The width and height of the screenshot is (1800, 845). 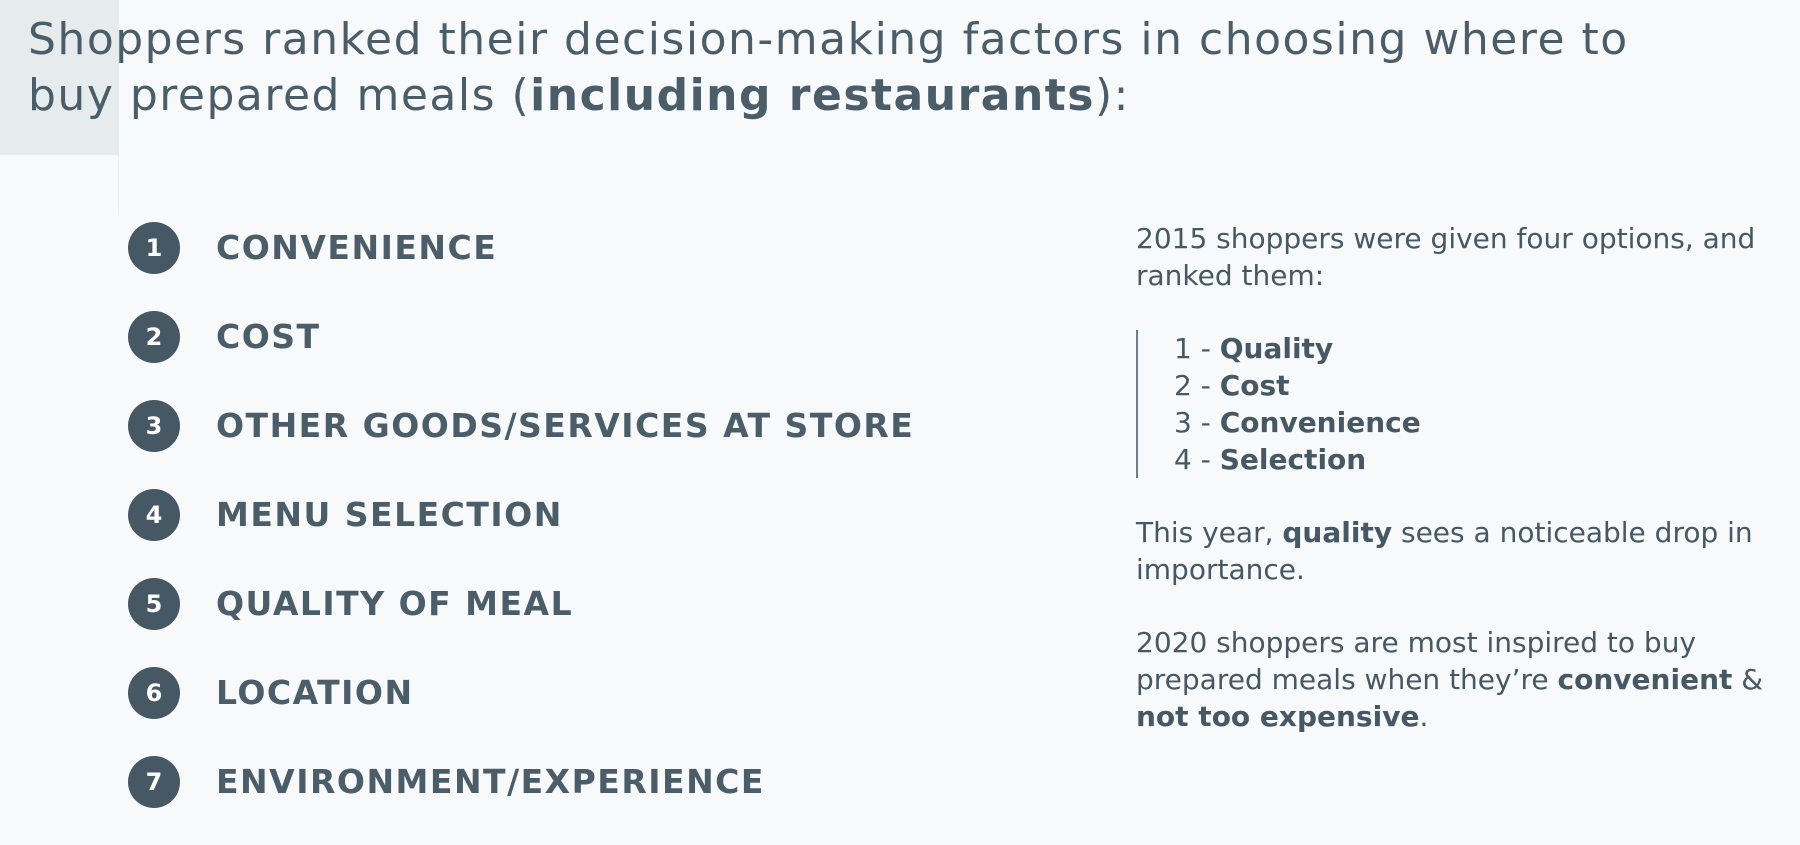 What do you see at coordinates (578, 622) in the screenshot?
I see `ranking-item-5: 5 QUALITY OF MEAL` at bounding box center [578, 622].